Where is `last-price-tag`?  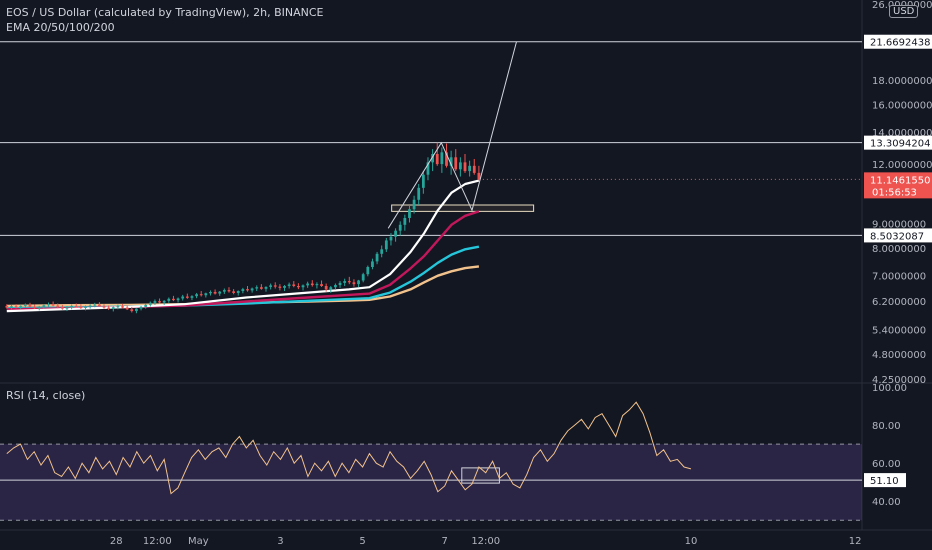 last-price-tag is located at coordinates (898, 185).